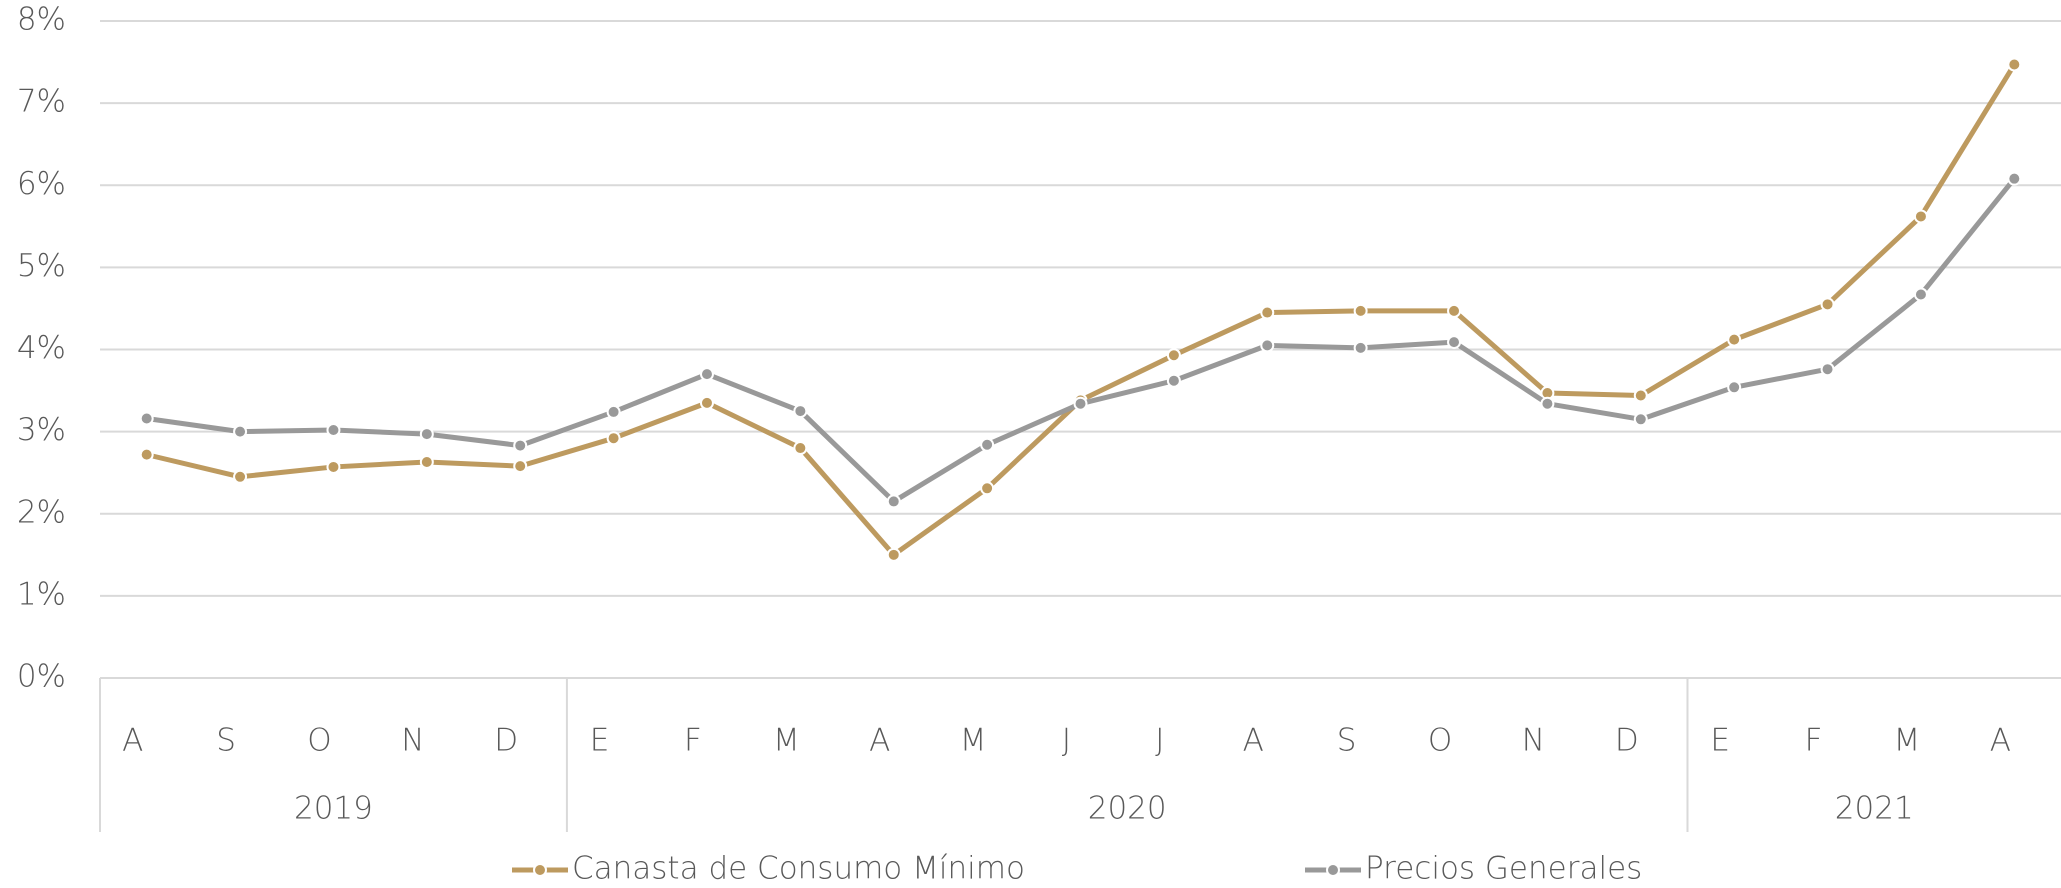 This screenshot has width=2061, height=888. What do you see at coordinates (41, 512) in the screenshot?
I see `y-tick-label: 2%` at bounding box center [41, 512].